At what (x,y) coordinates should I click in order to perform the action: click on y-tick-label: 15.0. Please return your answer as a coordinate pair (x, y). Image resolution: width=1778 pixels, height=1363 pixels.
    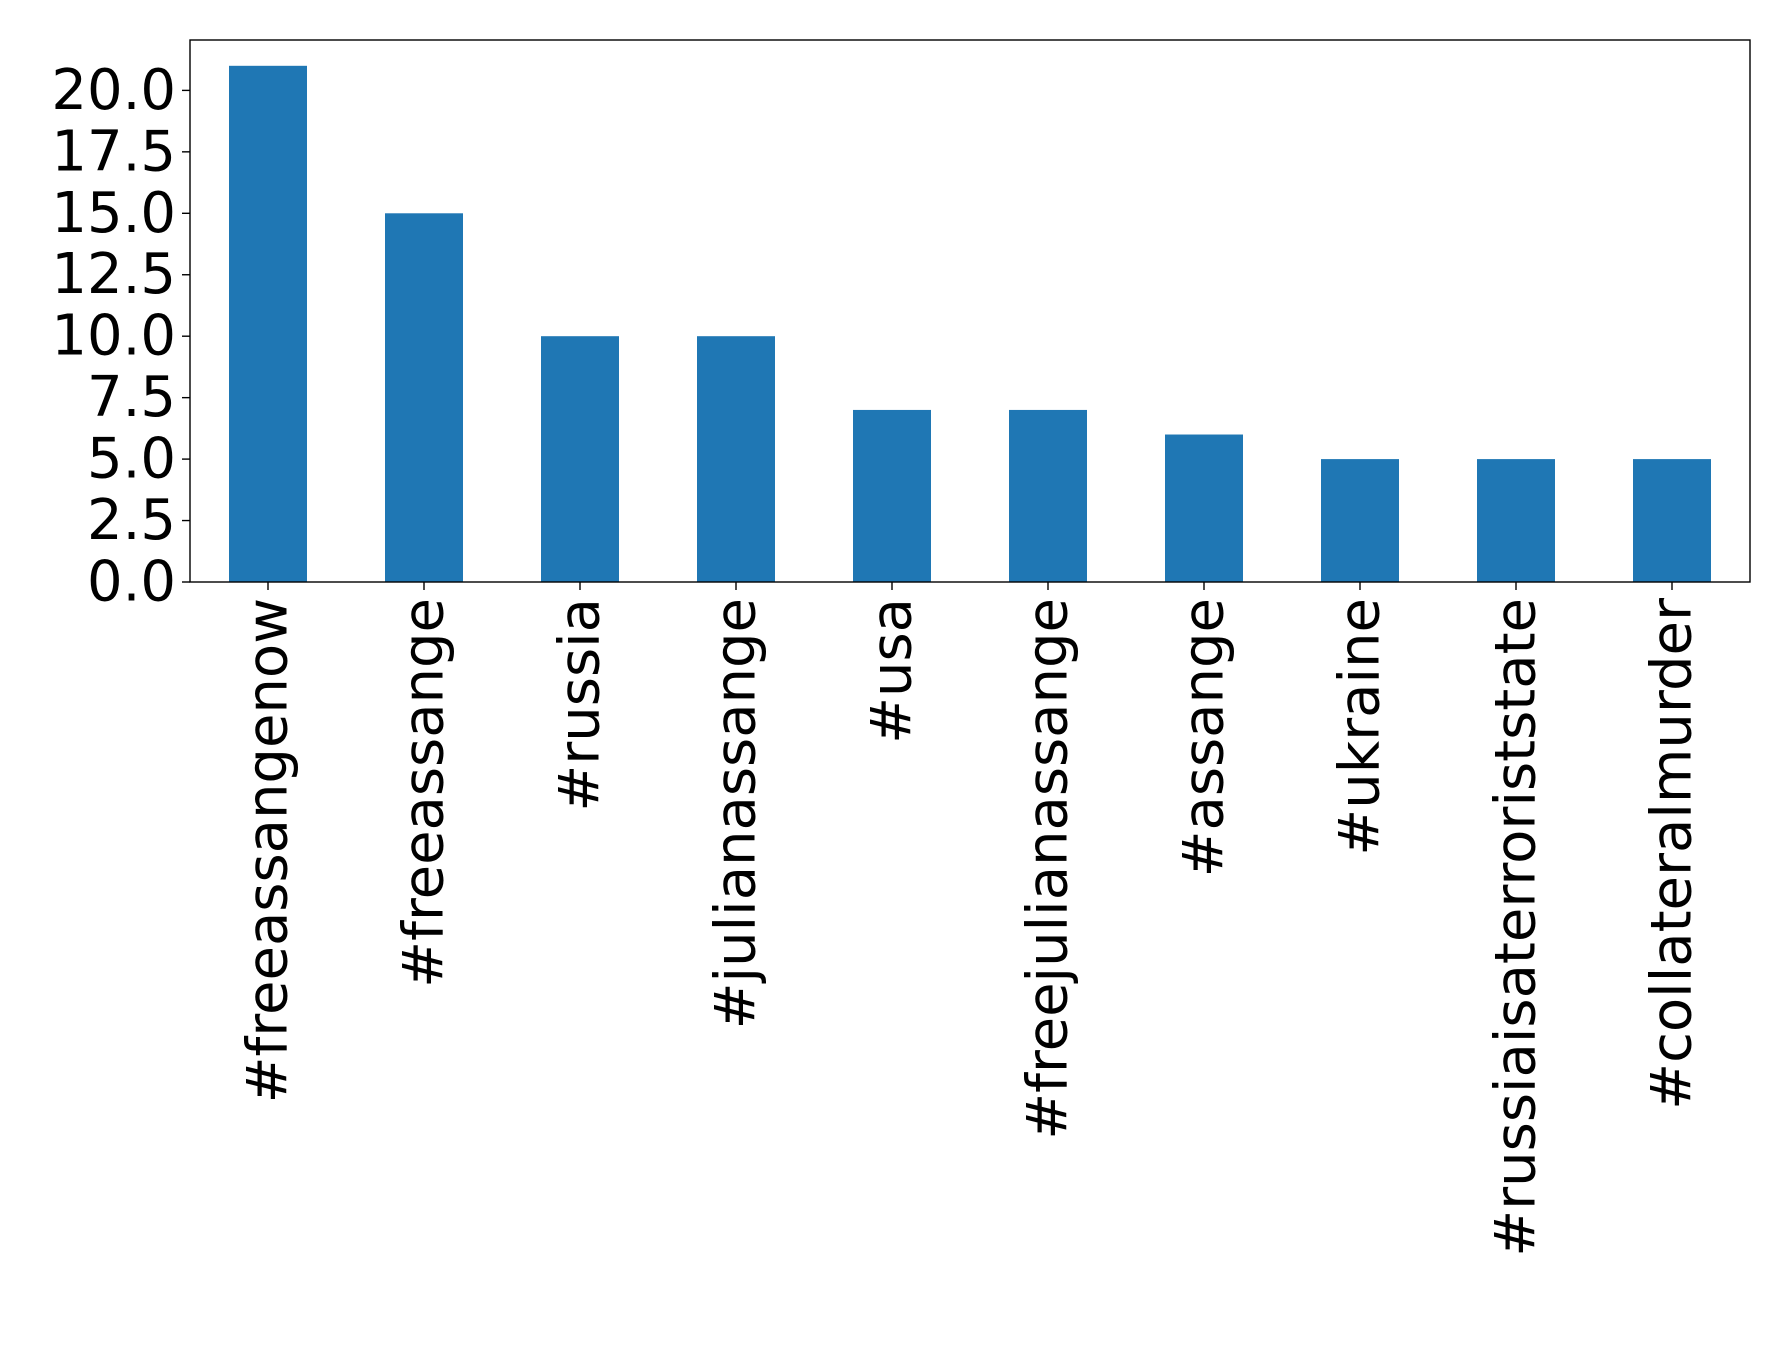
    Looking at the image, I should click on (113, 213).